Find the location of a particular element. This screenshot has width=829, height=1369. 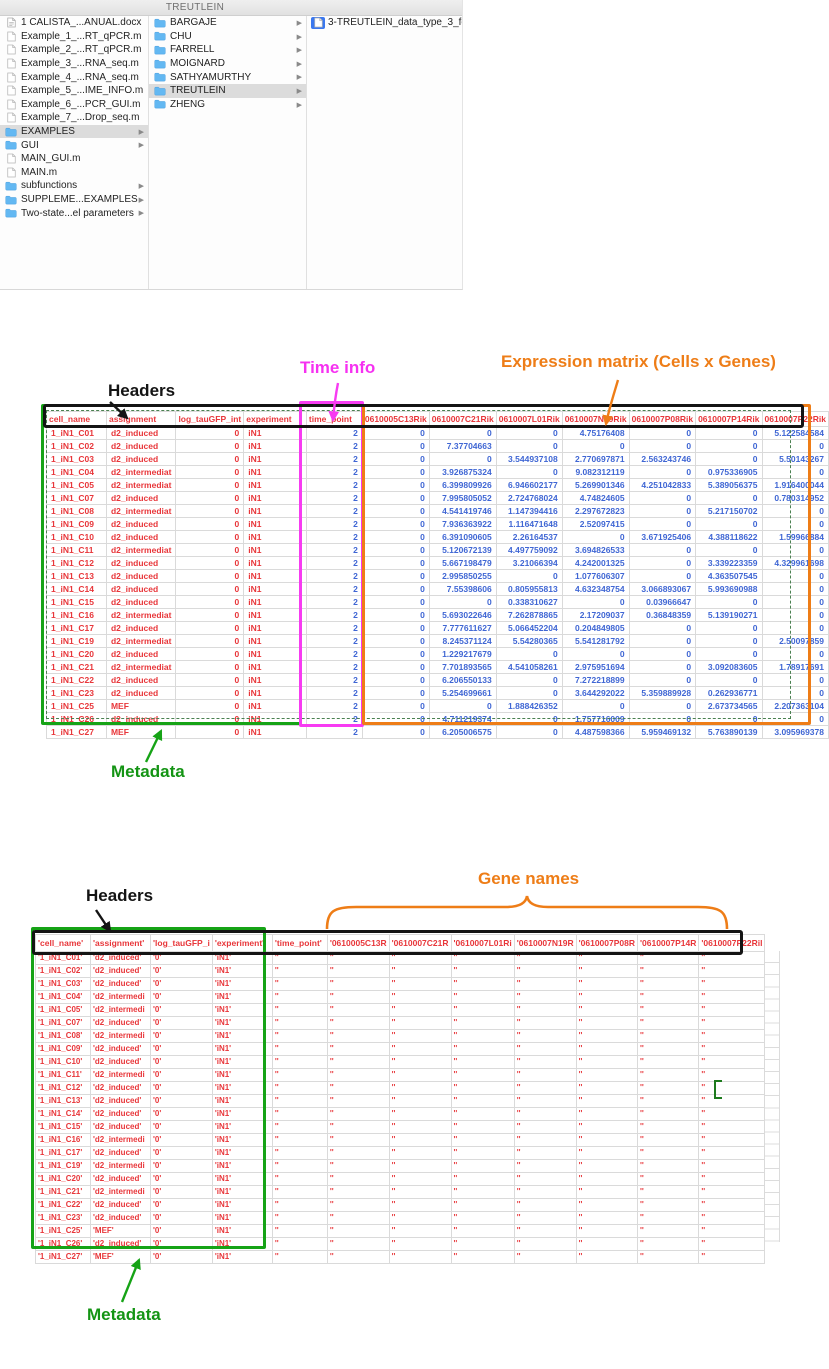

table-cell: '1_iN1_C25' is located at coordinates (63, 1231).